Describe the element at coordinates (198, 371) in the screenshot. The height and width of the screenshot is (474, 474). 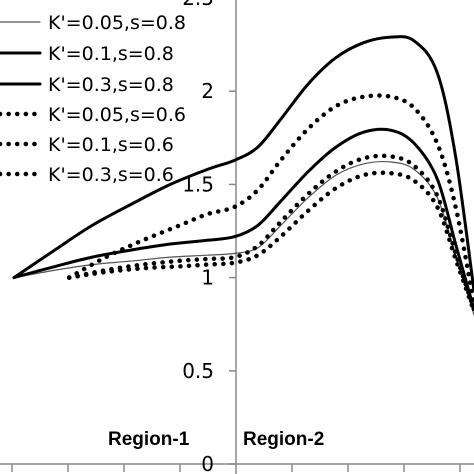
I see `y-tick-label: 0.5` at that location.